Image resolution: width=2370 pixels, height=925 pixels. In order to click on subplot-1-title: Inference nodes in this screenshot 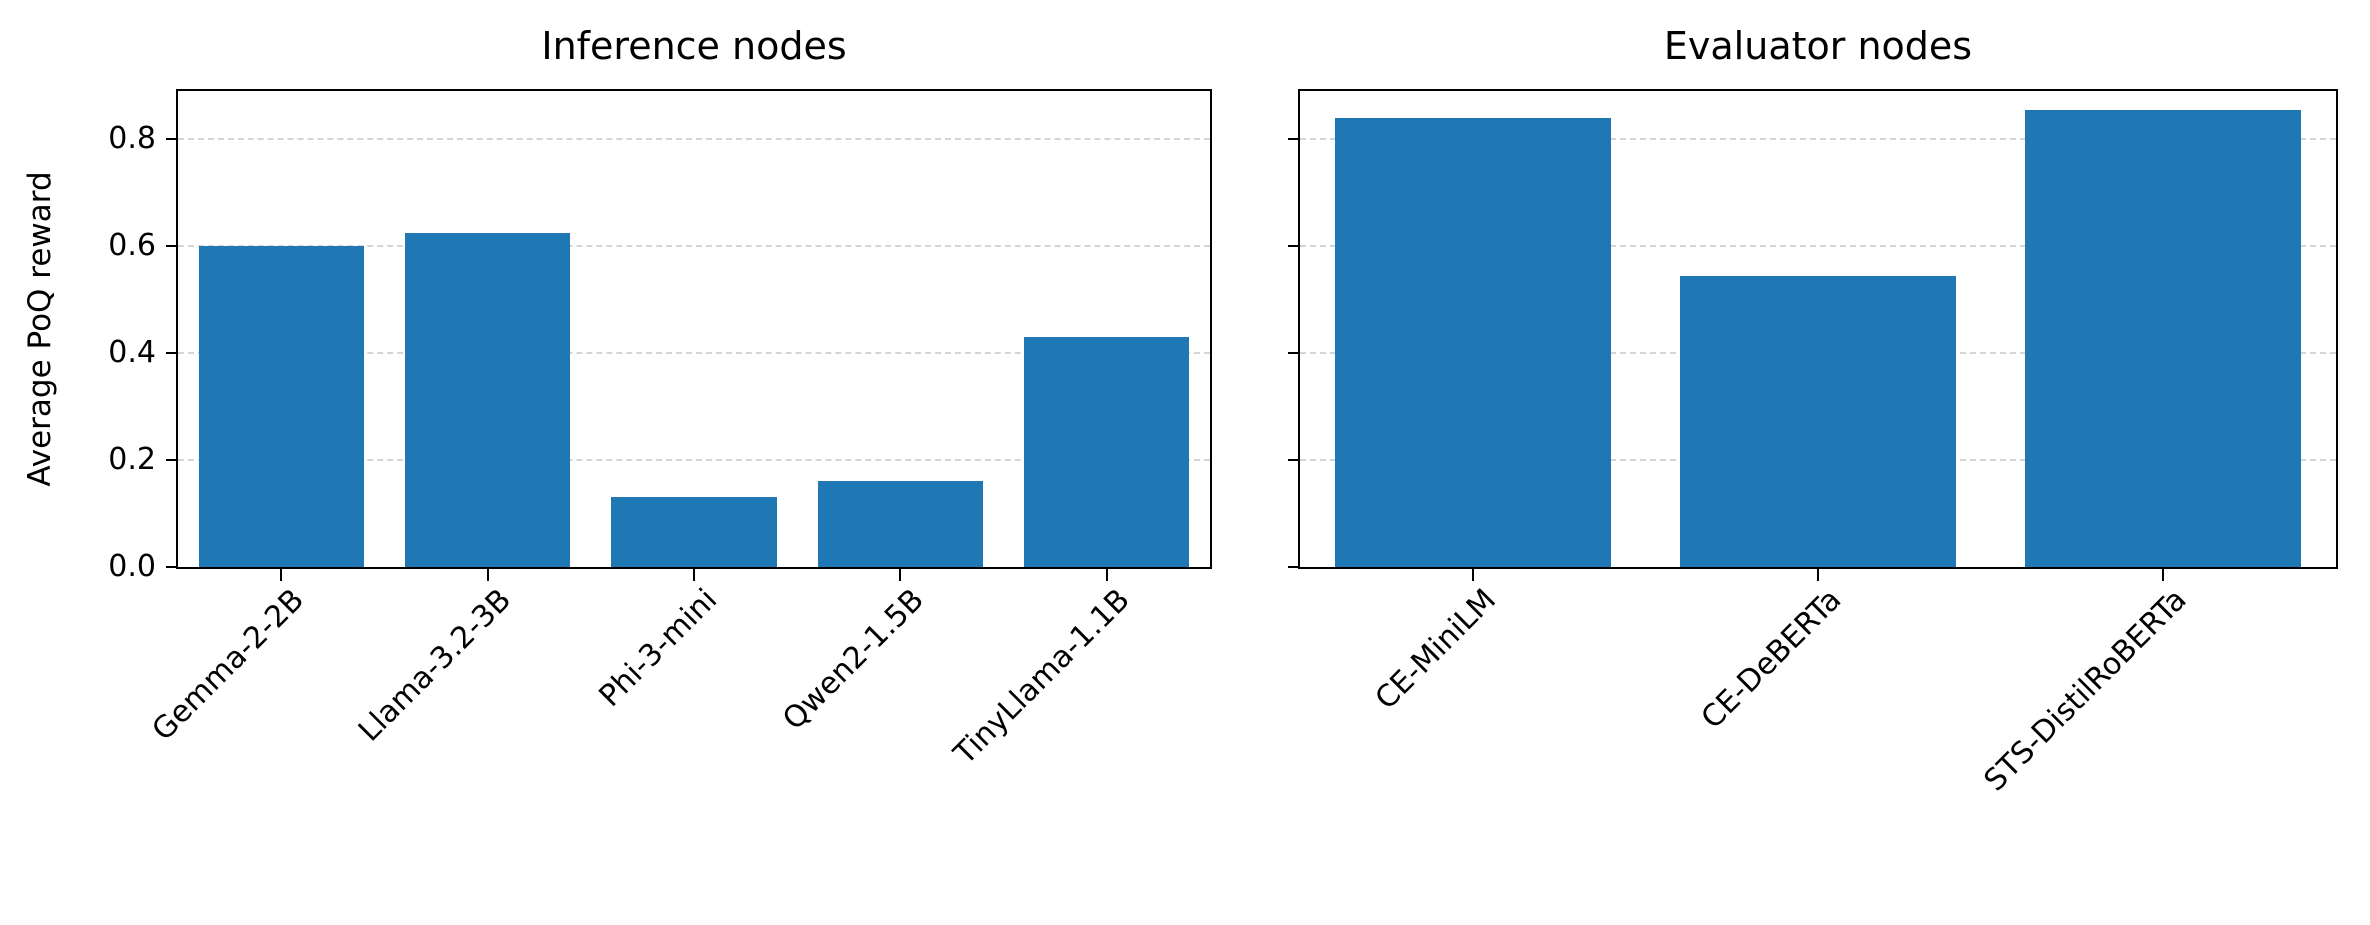, I will do `click(694, 46)`.